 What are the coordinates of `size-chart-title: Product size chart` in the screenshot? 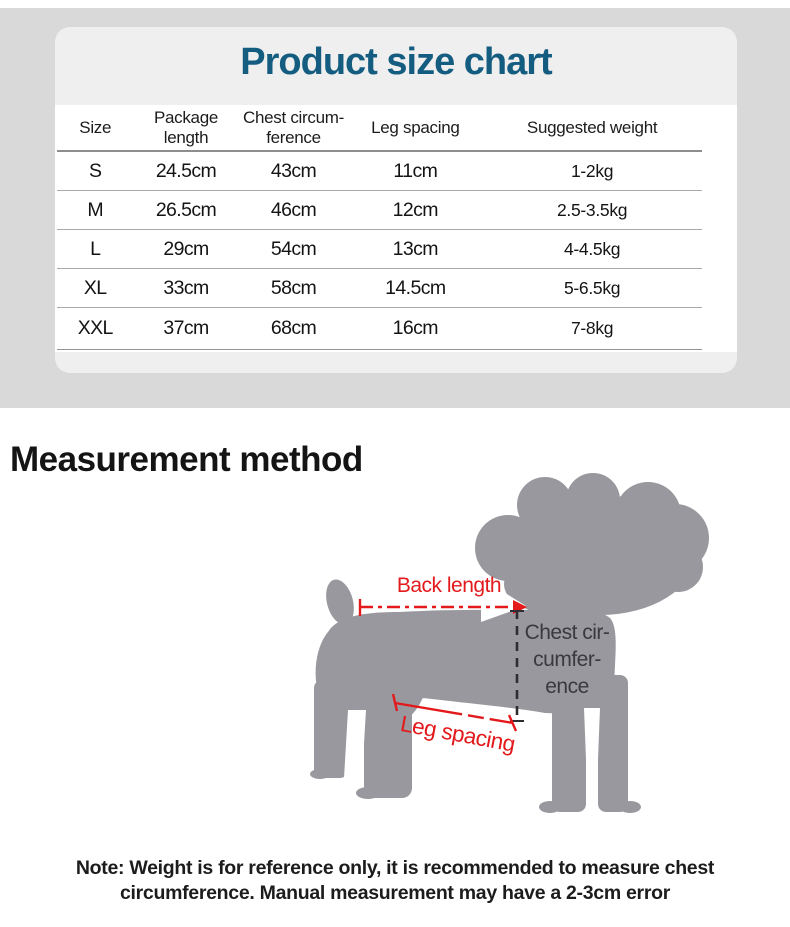 It's located at (396, 62).